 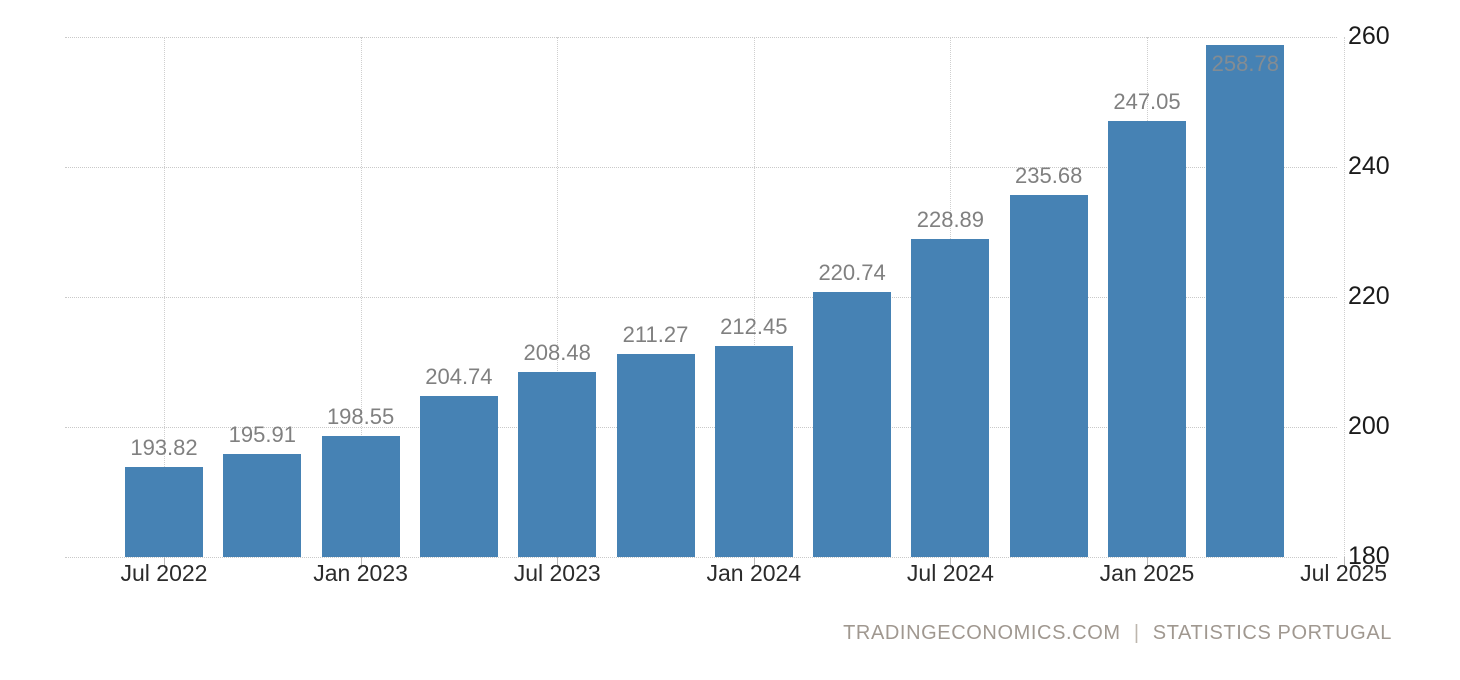 I want to click on bar-value-label: 195.91, so click(x=262, y=434).